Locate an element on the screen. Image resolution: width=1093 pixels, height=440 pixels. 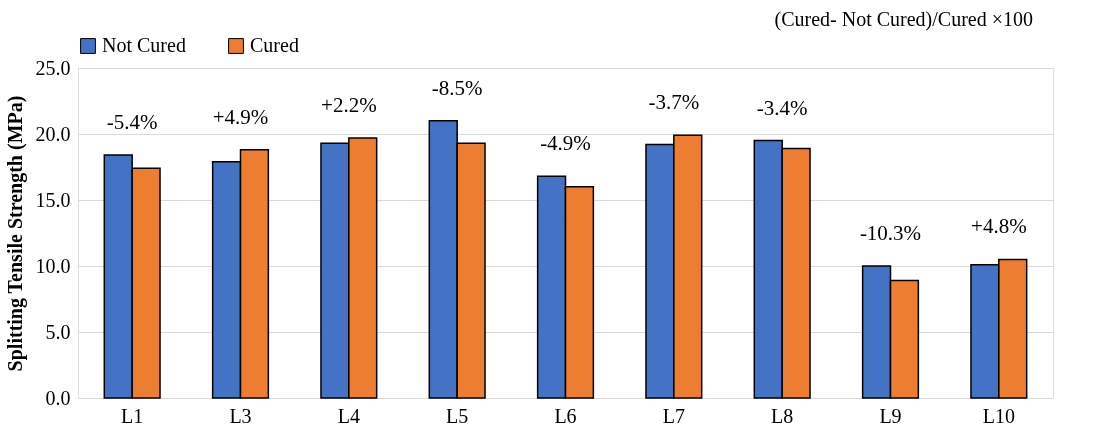
annotation: +2.2% is located at coordinates (349, 104).